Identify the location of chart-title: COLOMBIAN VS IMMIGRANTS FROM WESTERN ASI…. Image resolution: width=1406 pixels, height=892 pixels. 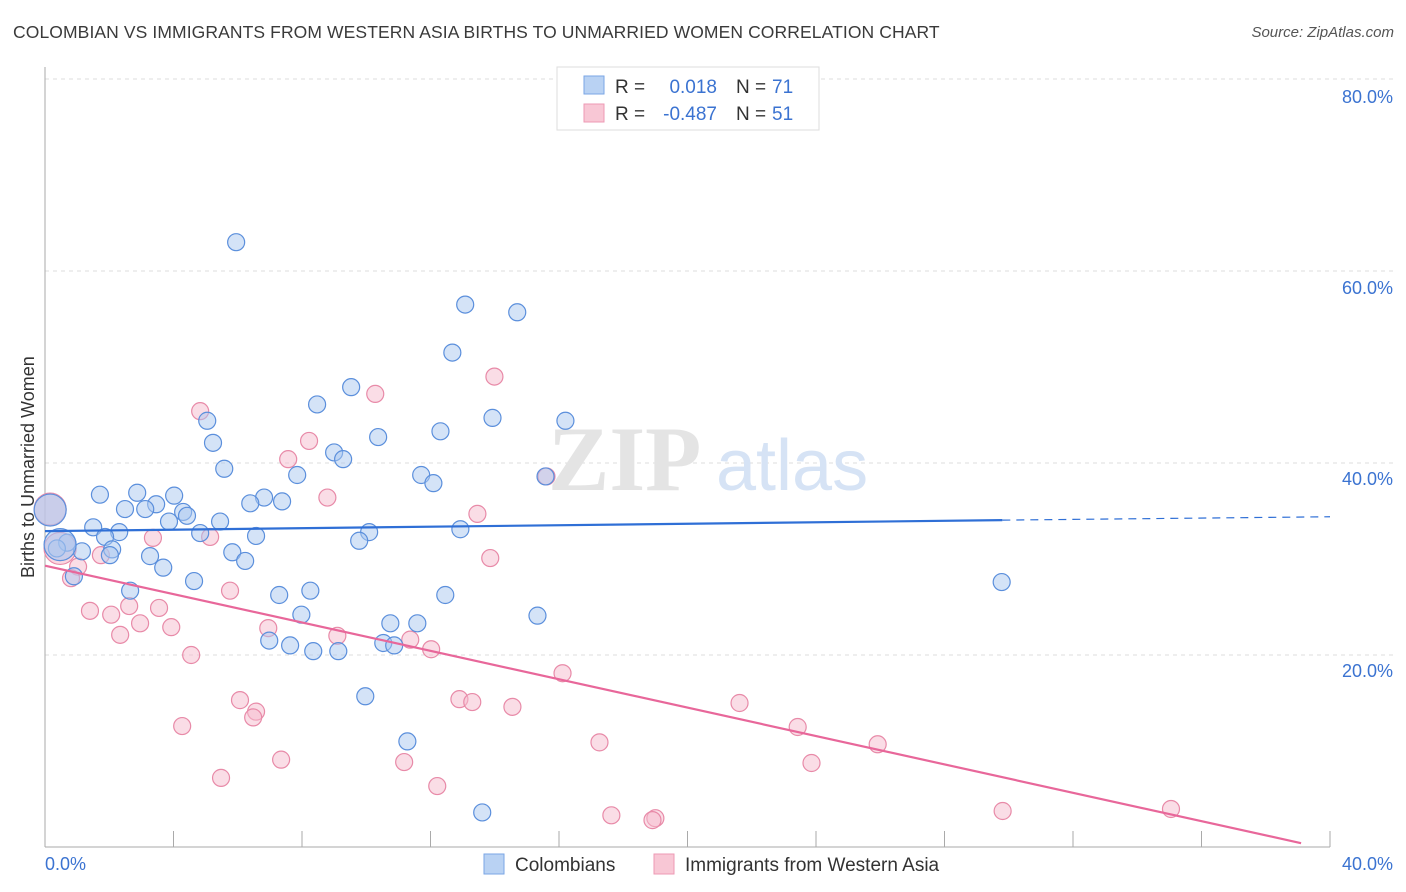
(476, 32).